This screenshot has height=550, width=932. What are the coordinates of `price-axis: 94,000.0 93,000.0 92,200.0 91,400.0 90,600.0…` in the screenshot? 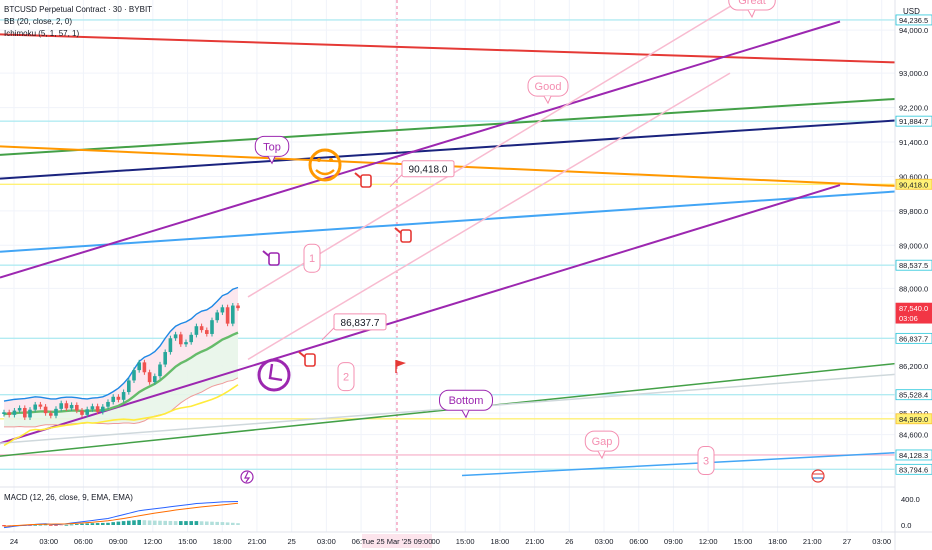 It's located at (913, 275).